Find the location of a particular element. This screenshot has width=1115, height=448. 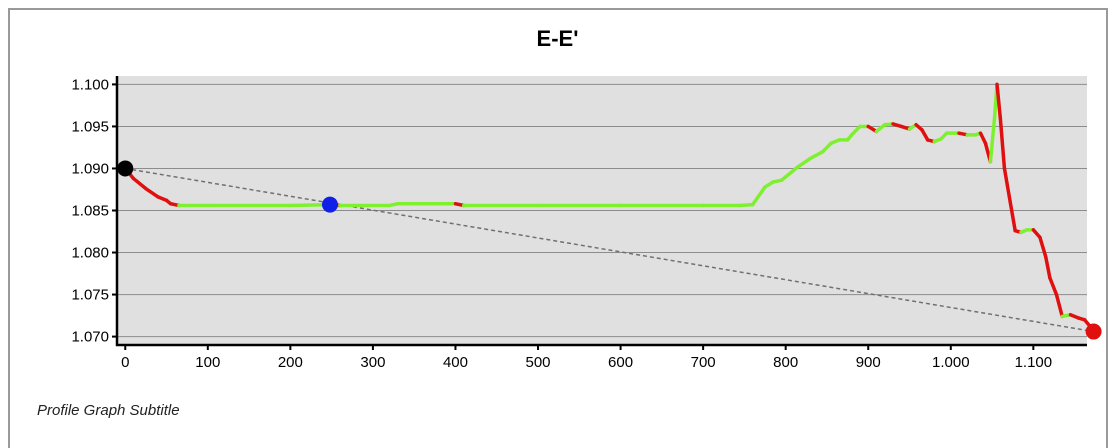

chart-title: E-E' is located at coordinates (557, 38).